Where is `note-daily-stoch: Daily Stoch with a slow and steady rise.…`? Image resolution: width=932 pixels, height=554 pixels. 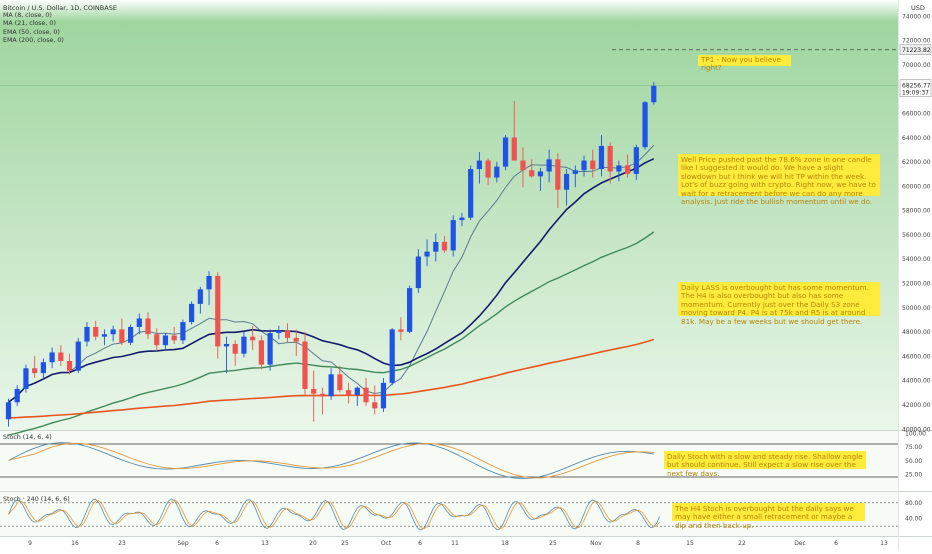
note-daily-stoch: Daily Stoch with a slow and steady rise.… is located at coordinates (765, 464).